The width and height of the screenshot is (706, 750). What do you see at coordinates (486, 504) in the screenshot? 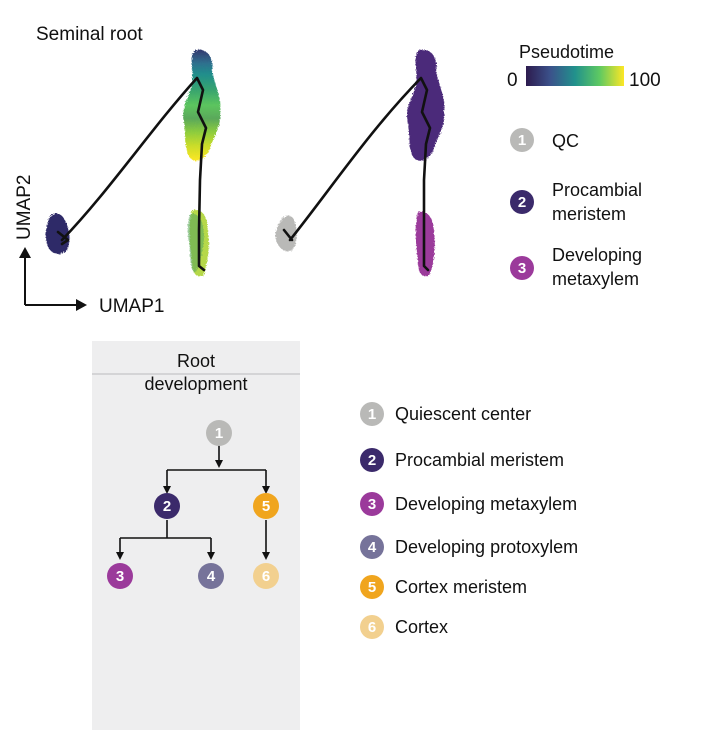
I see `cell-label-3: Developing metaxylem` at bounding box center [486, 504].